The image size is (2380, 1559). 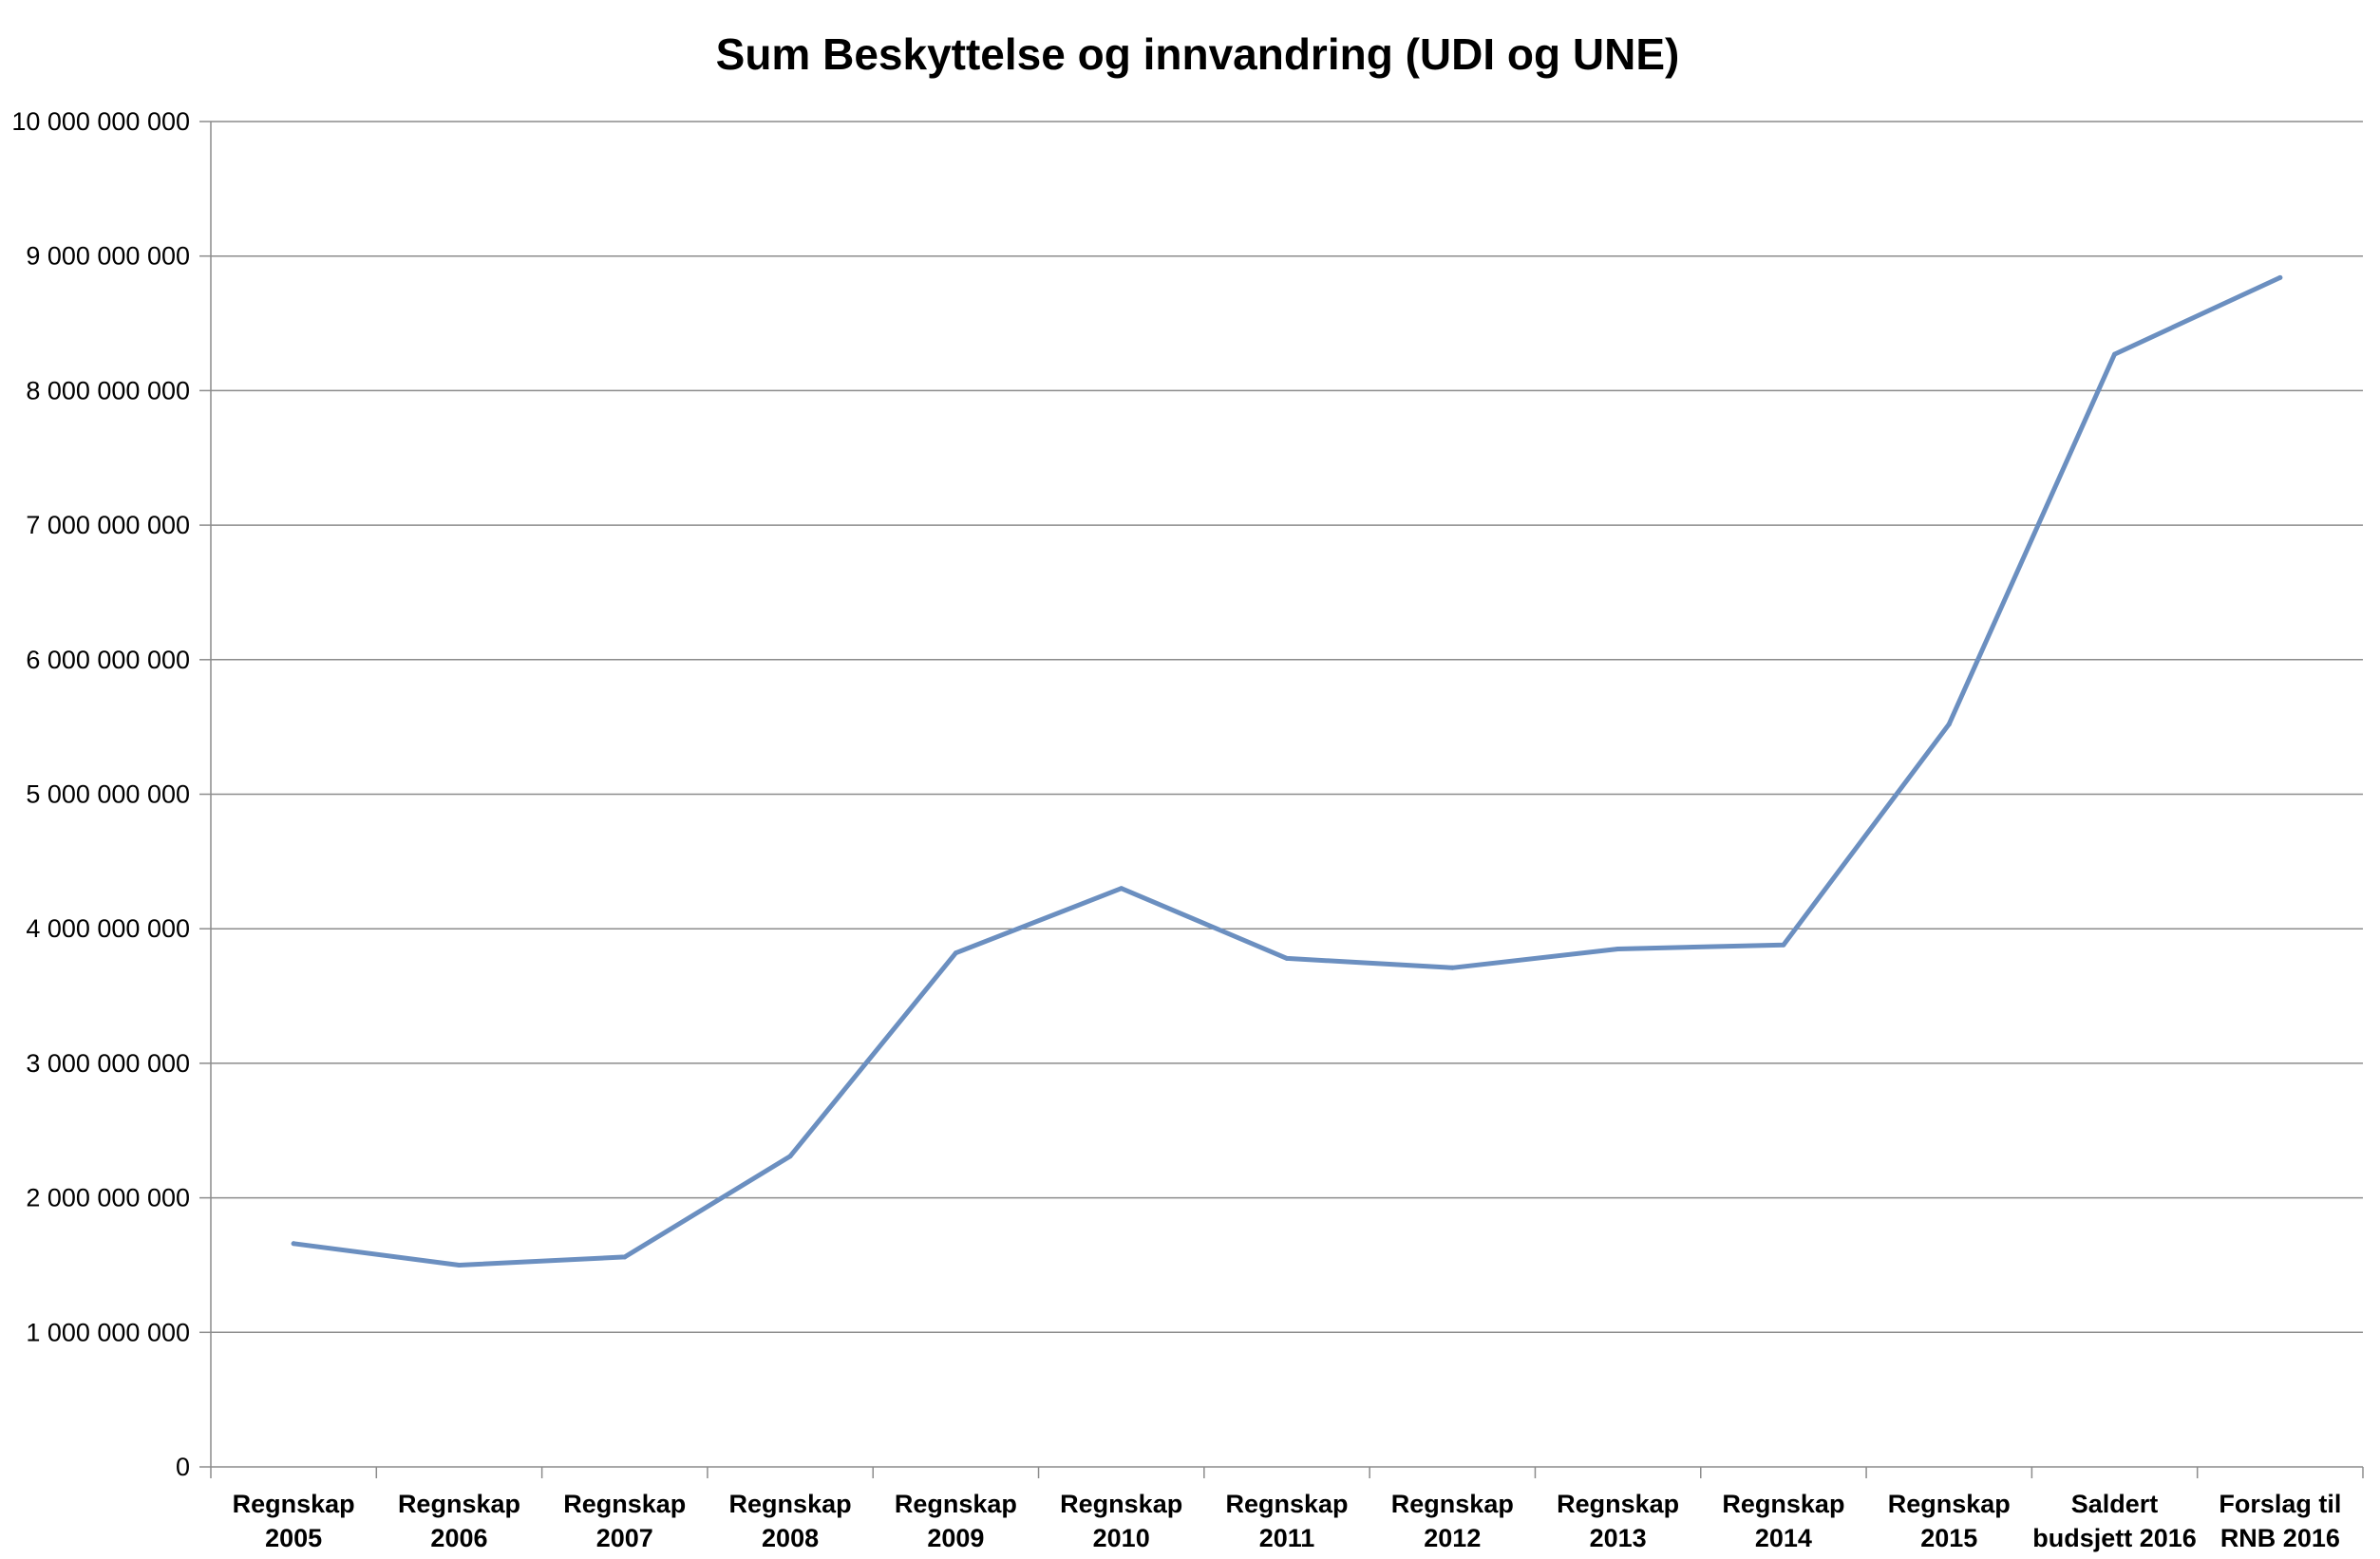 What do you see at coordinates (108, 390) in the screenshot?
I see `y-tick-label: 8 000 000 000` at bounding box center [108, 390].